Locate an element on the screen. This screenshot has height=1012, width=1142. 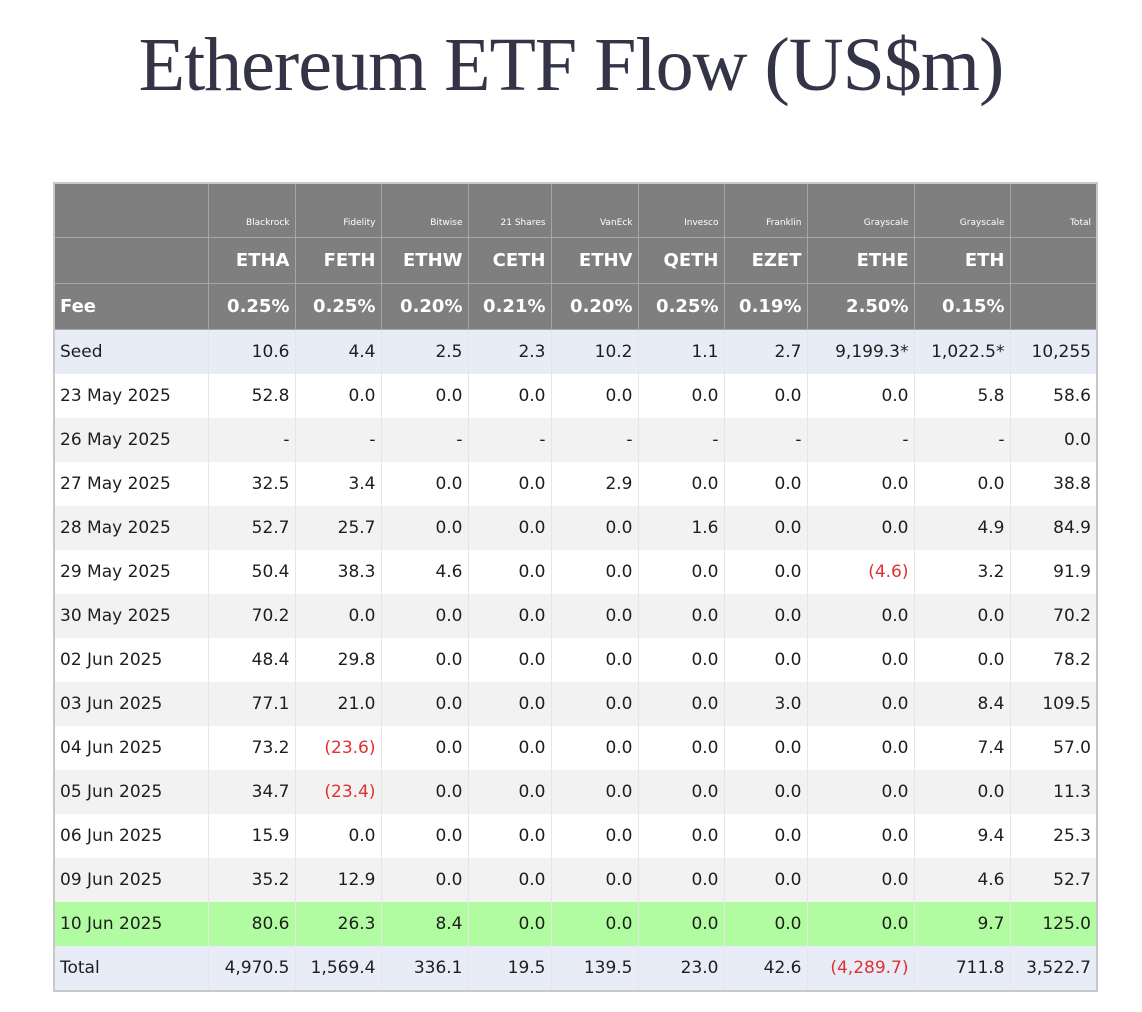
flow-value-cell: 4.4 is located at coordinates (338, 351).